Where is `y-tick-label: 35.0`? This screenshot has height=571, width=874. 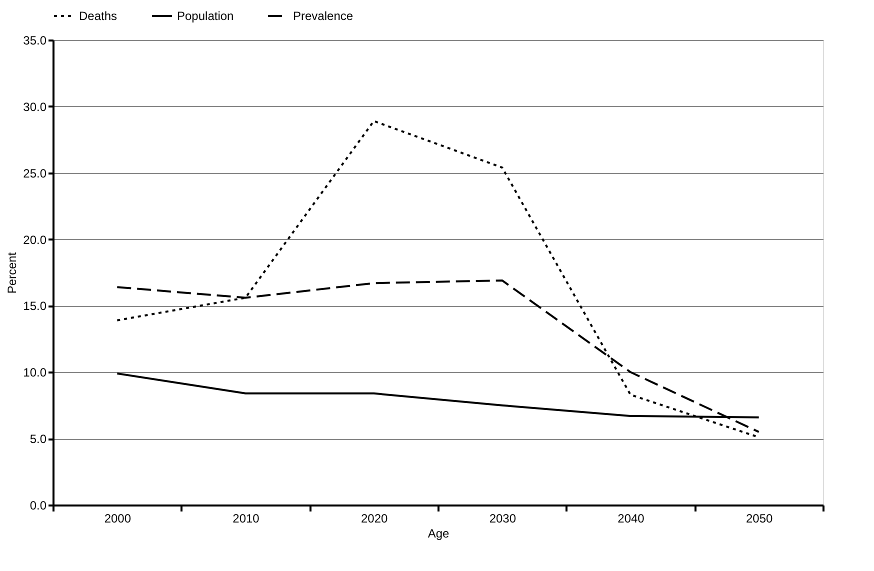
y-tick-label: 35.0 is located at coordinates (35, 41).